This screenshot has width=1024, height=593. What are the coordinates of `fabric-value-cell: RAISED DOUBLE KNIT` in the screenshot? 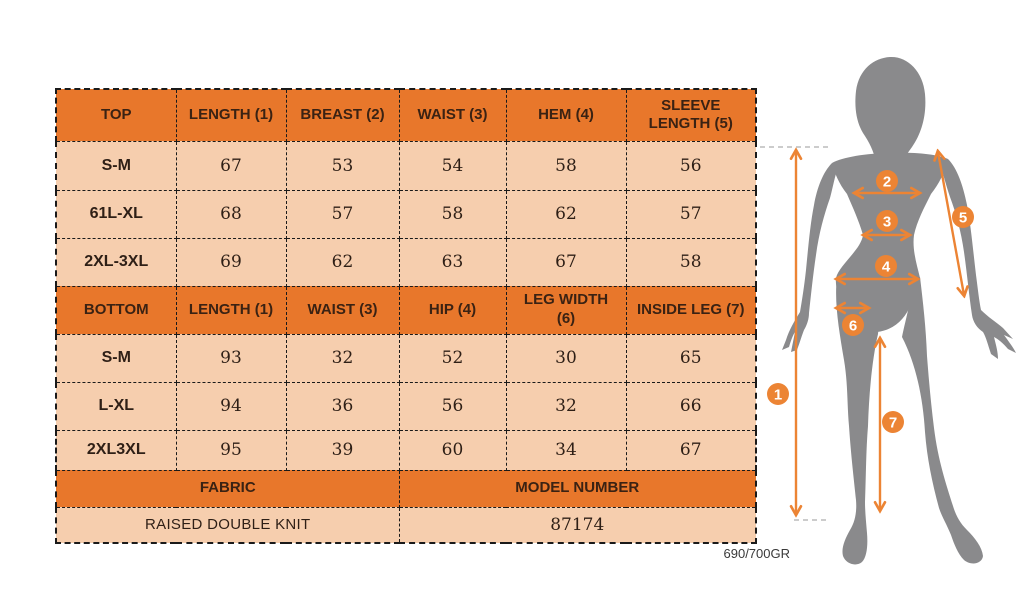 It's located at (227, 525).